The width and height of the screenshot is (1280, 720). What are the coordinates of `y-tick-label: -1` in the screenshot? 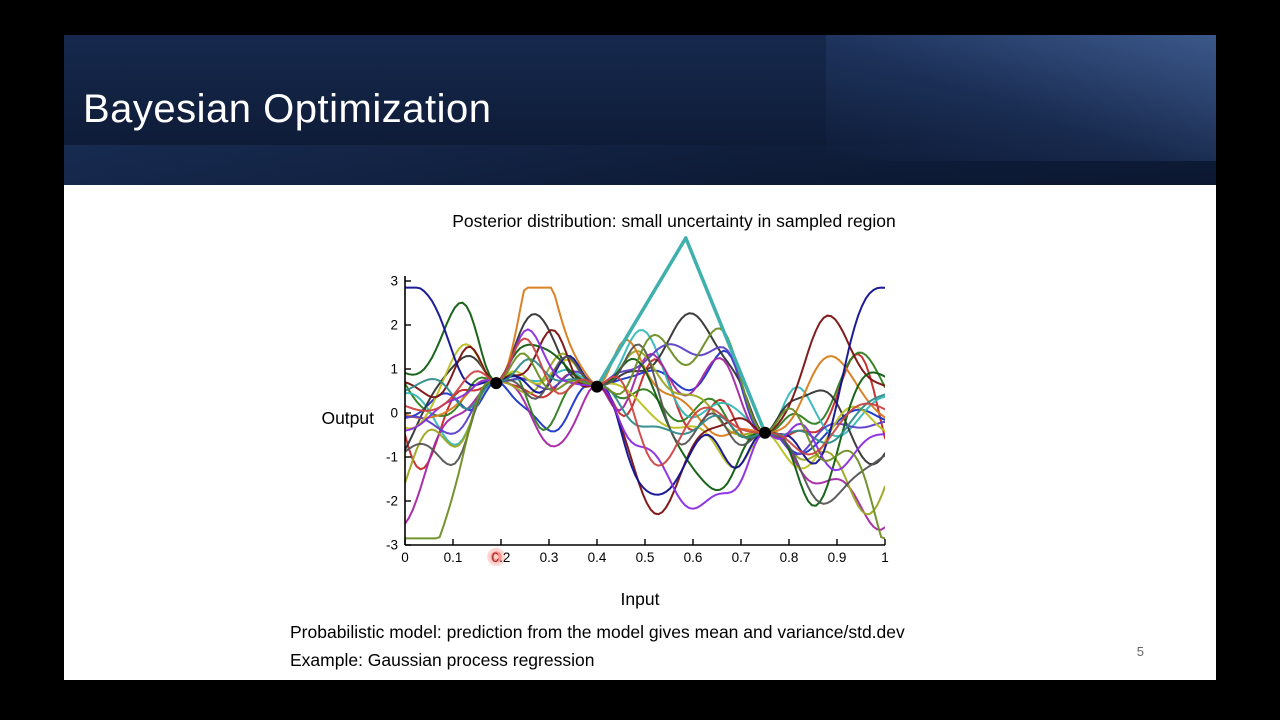 It's located at (392, 457).